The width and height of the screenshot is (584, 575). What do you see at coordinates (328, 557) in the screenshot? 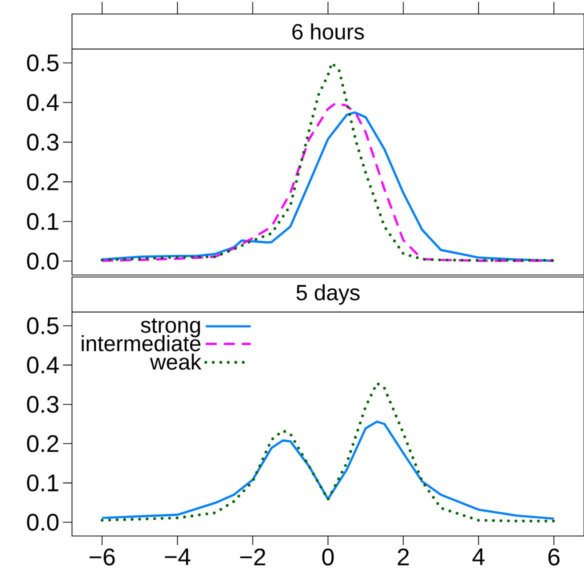
I see `x-tick-label: 0` at bounding box center [328, 557].